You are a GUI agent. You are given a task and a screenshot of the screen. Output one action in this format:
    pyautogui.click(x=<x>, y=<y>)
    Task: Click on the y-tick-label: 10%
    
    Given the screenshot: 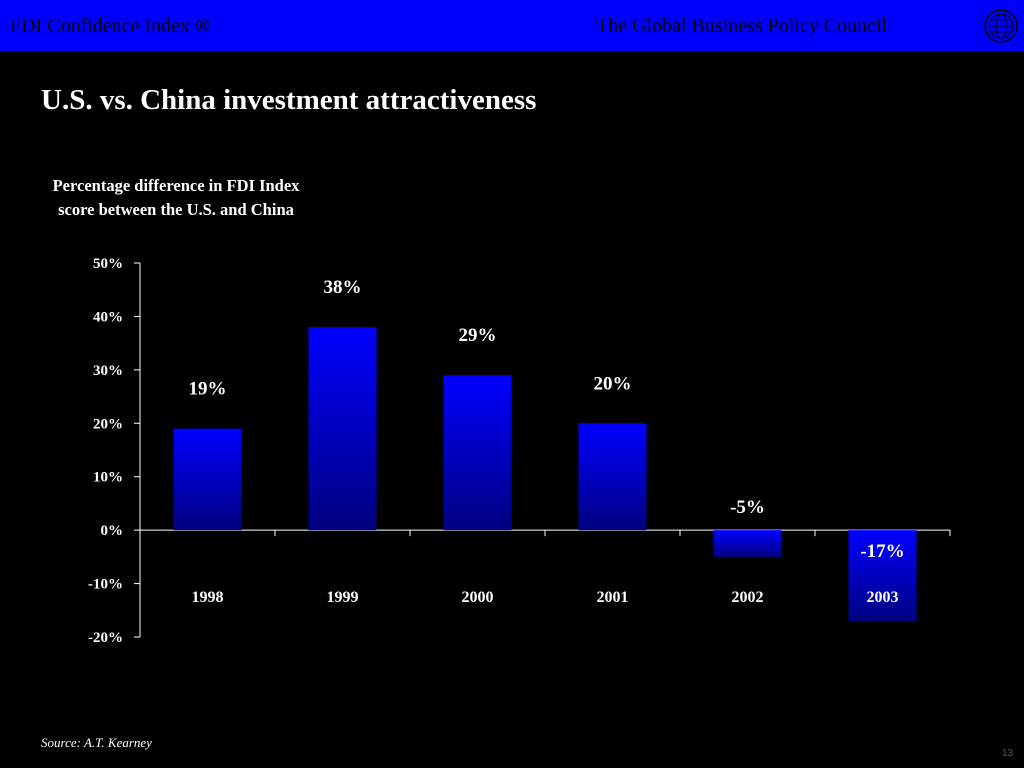 What is the action you would take?
    pyautogui.click(x=108, y=478)
    